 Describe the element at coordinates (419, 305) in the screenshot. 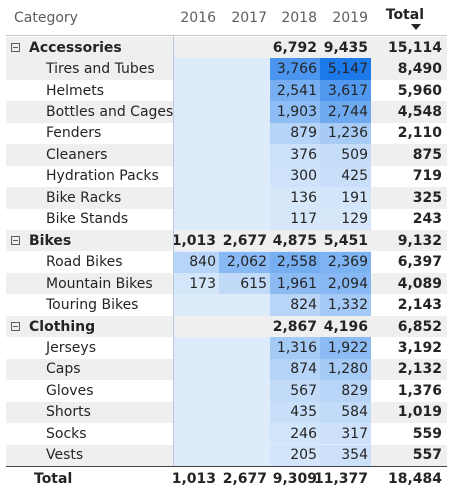

I see `row-total-cell: 2,143` at that location.